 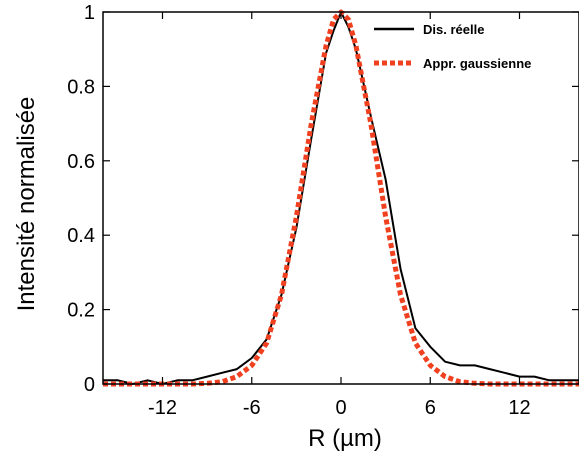 I want to click on x-axis-title: R (µm), so click(x=345, y=438).